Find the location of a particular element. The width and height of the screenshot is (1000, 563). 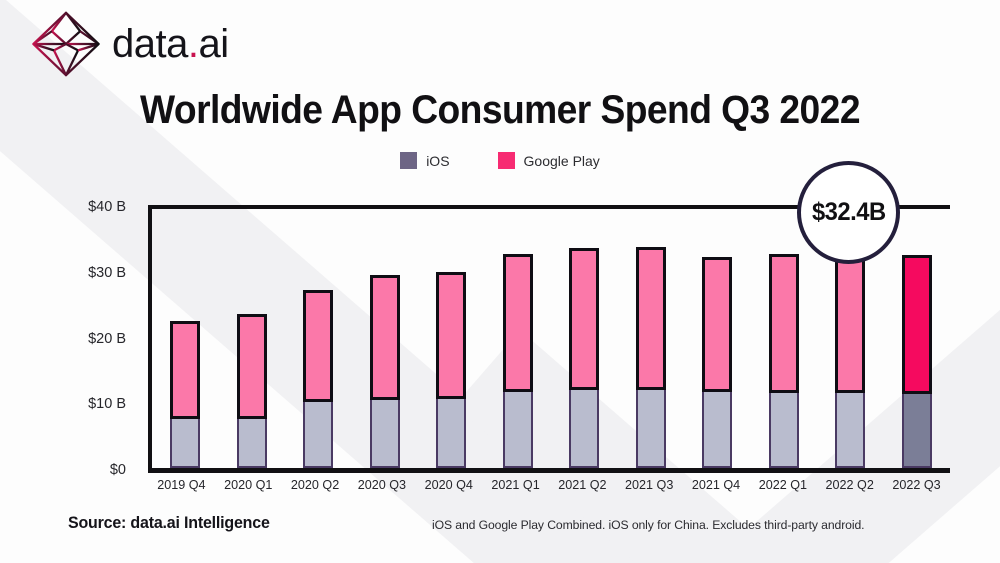

legend-swatch-google-play is located at coordinates (506, 160).